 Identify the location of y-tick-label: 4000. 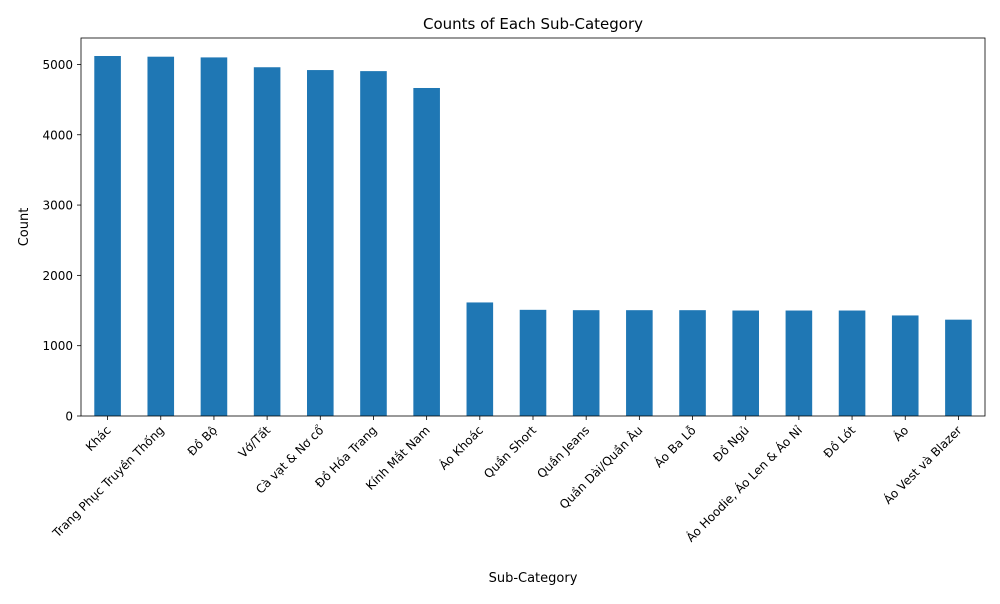
(57, 135).